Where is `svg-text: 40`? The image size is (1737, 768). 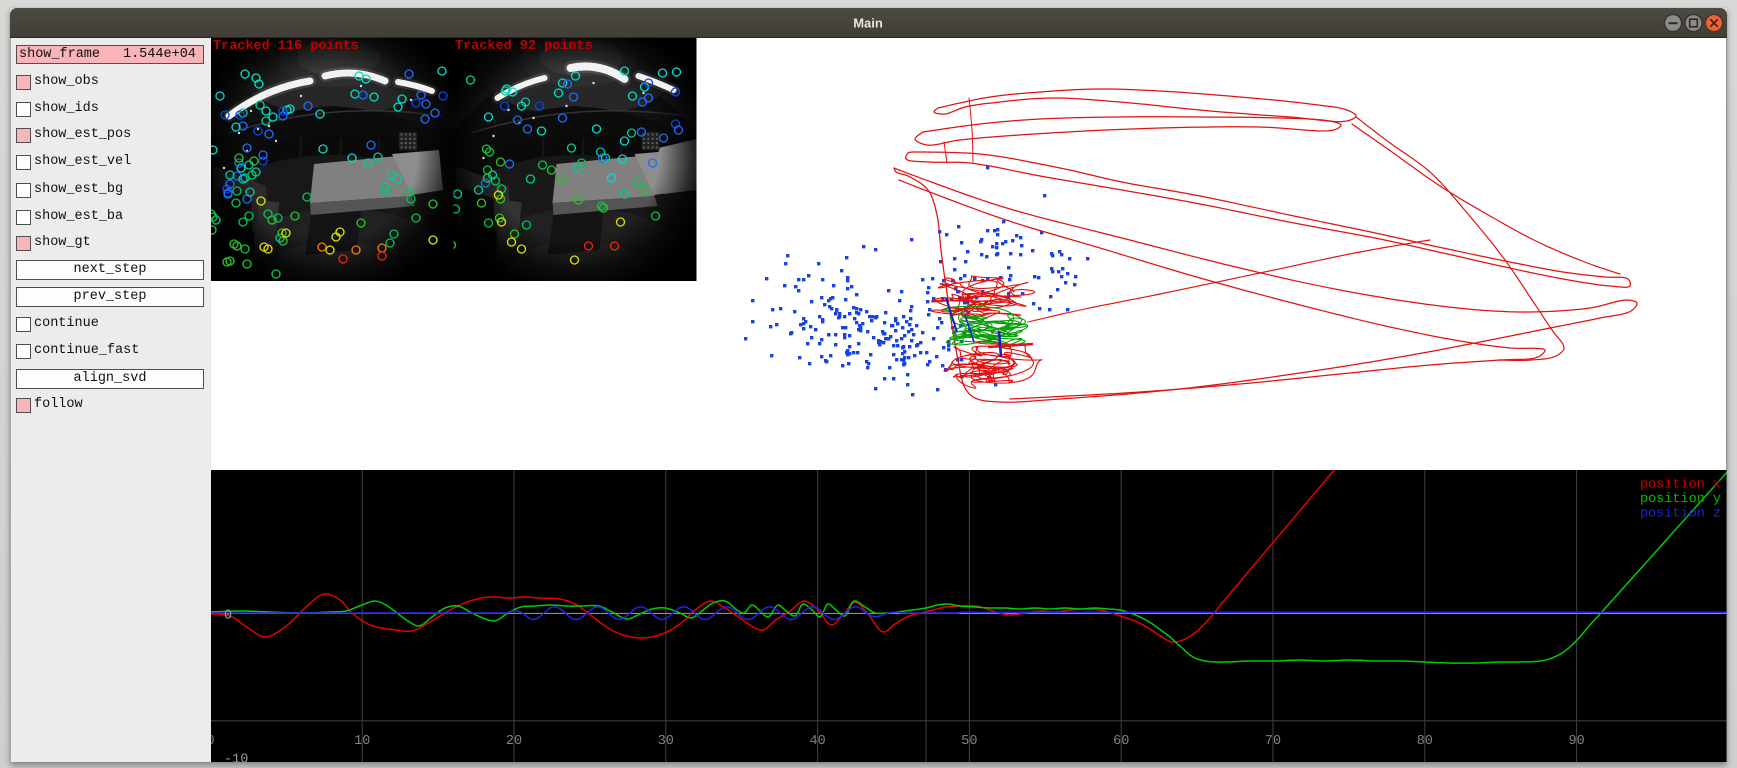
svg-text: 40 is located at coordinates (817, 741).